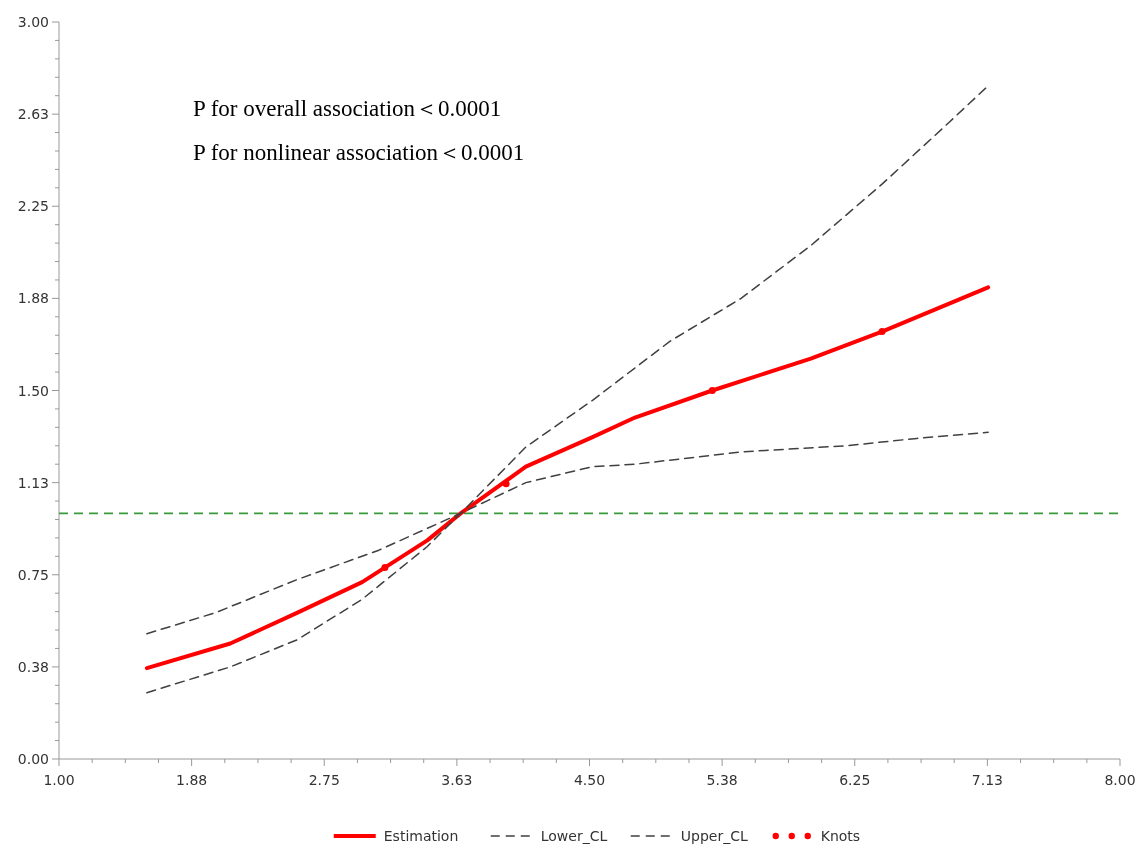 Image resolution: width=1148 pixels, height=844 pixels. Describe the element at coordinates (722, 780) in the screenshot. I see `x-tick-label: 5.38` at that location.